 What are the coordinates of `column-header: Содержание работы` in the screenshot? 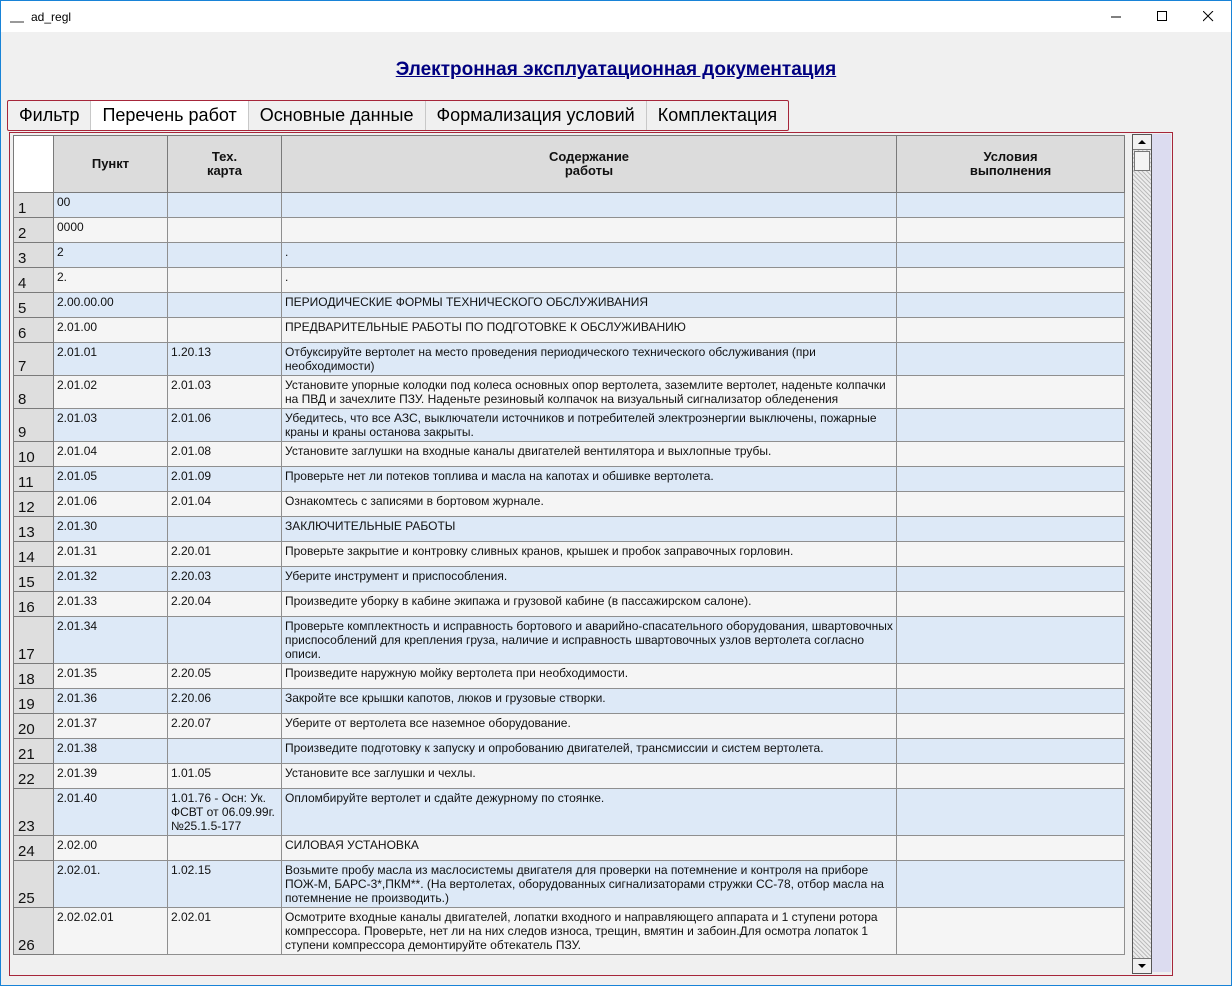 It's located at (589, 164).